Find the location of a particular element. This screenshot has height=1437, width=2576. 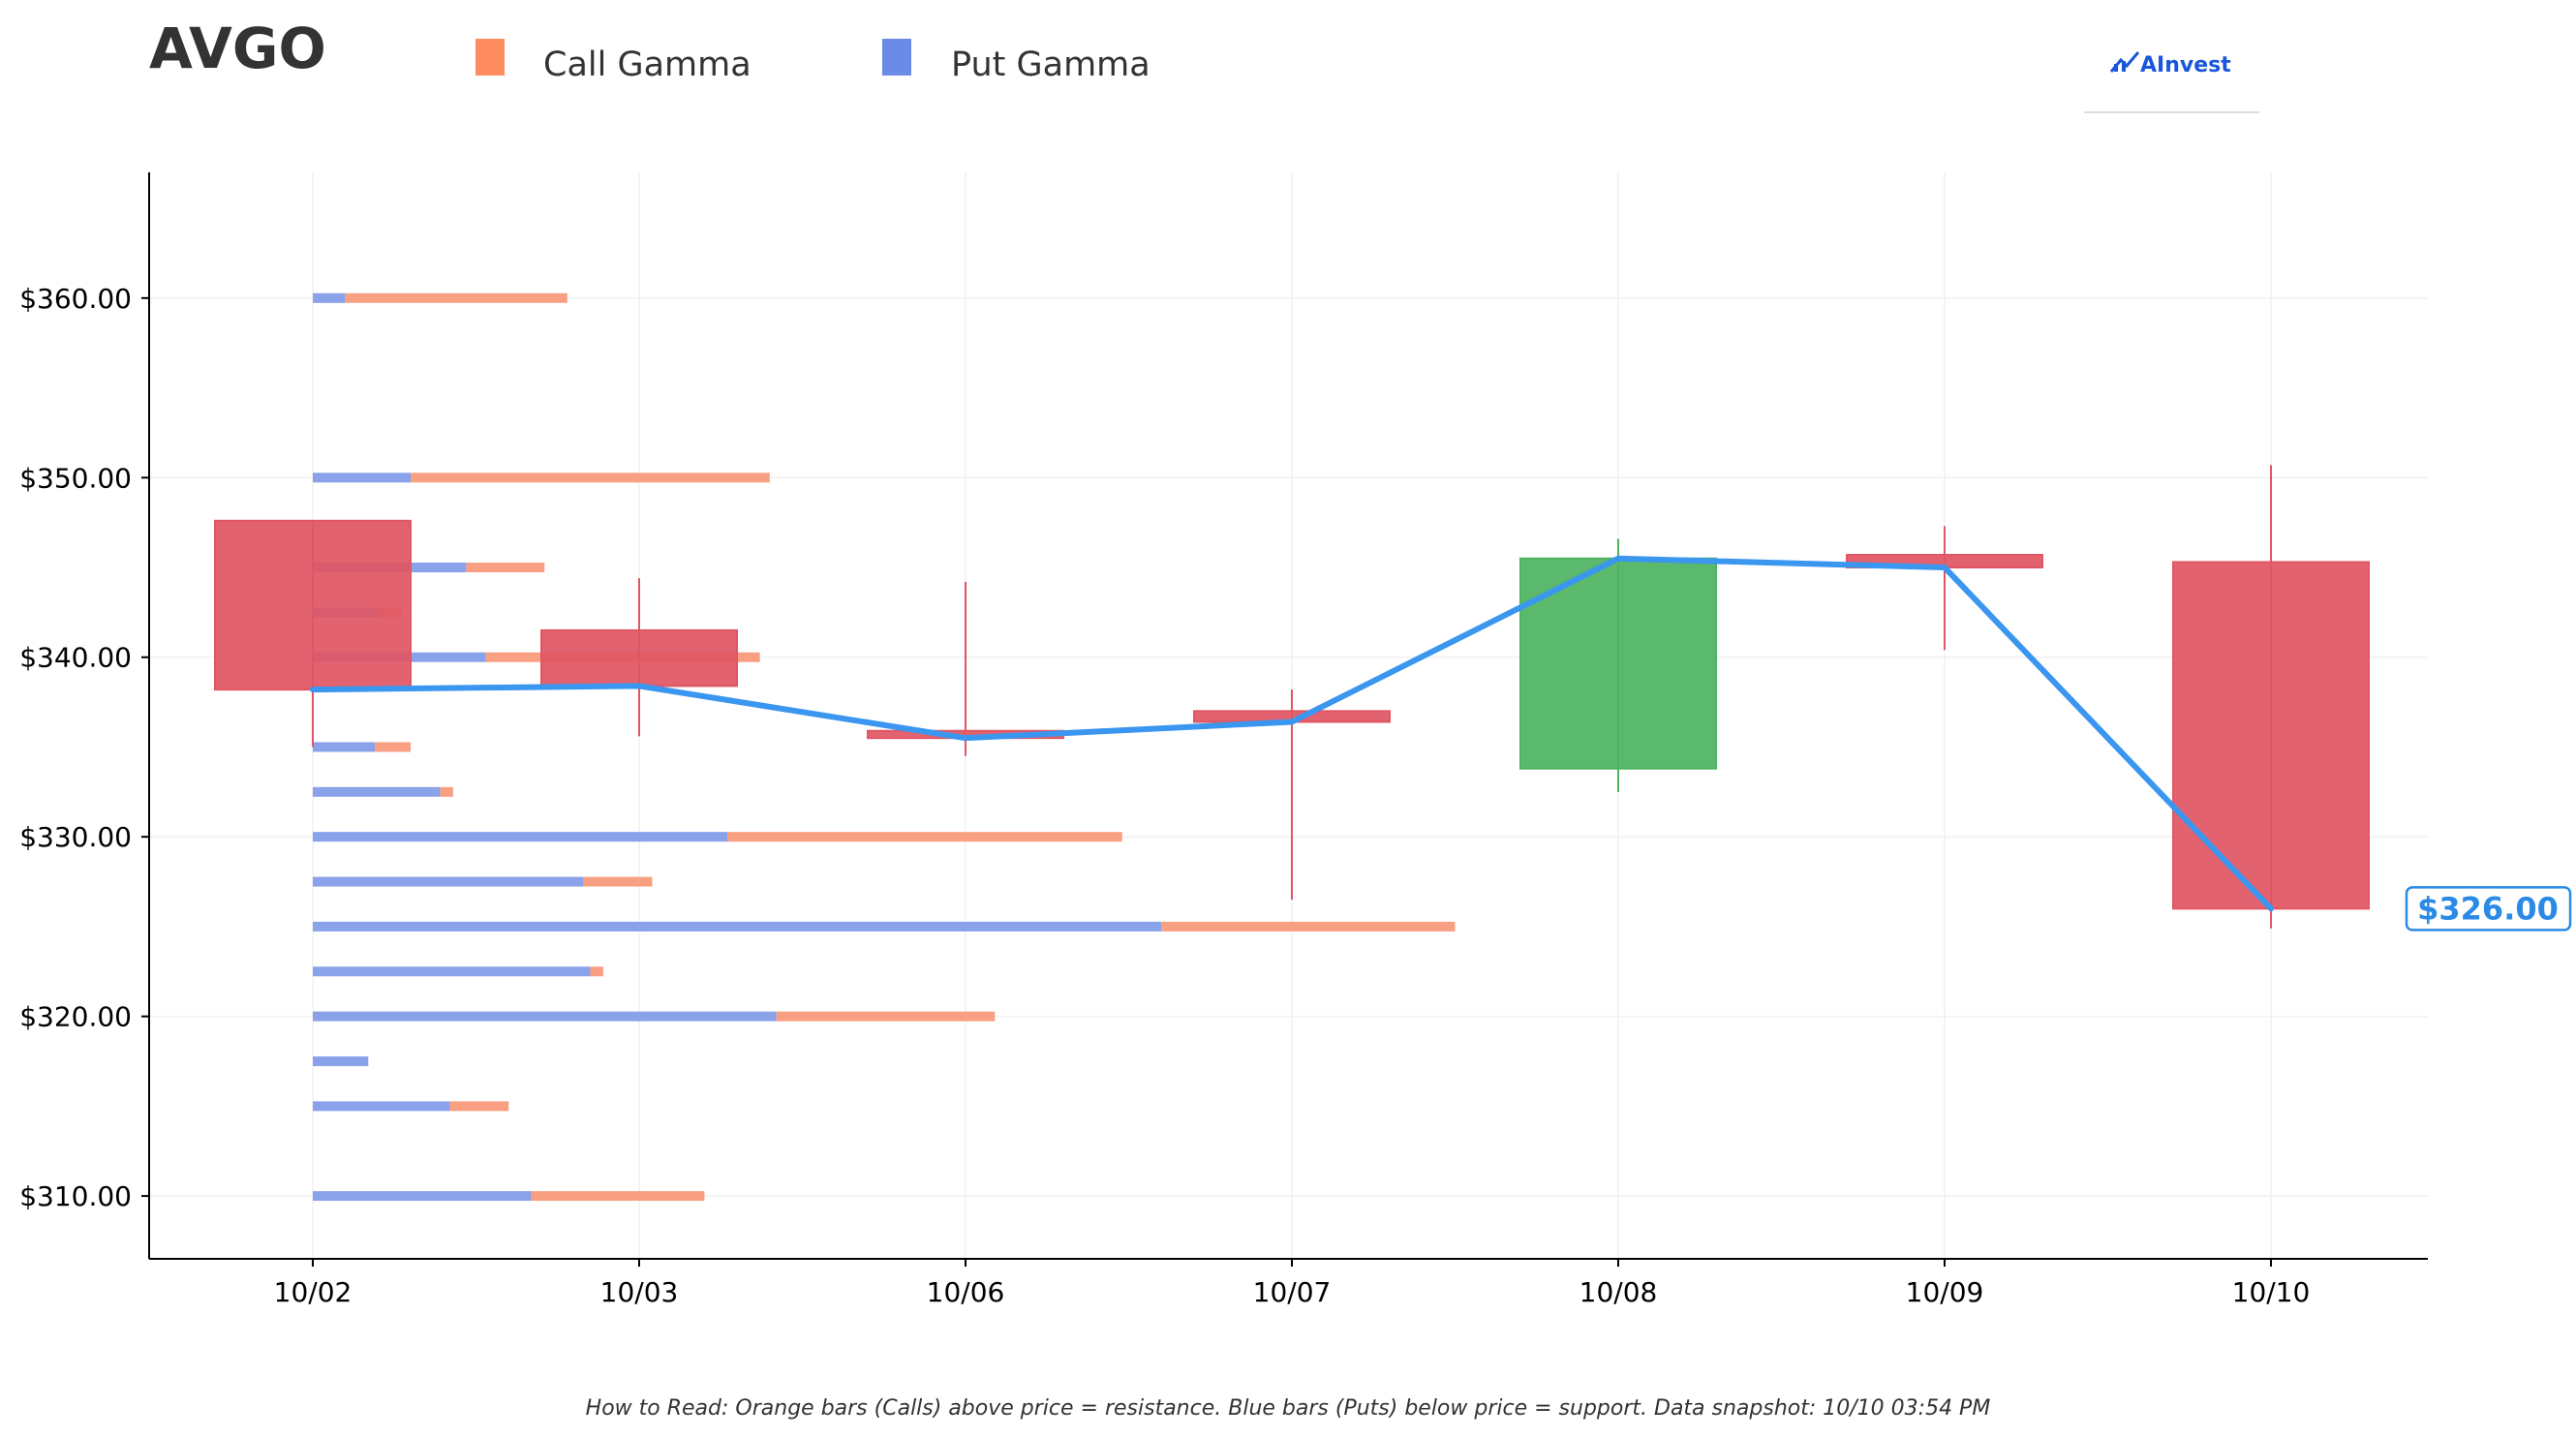

y-tick-label: $320.00 is located at coordinates (75, 1017).